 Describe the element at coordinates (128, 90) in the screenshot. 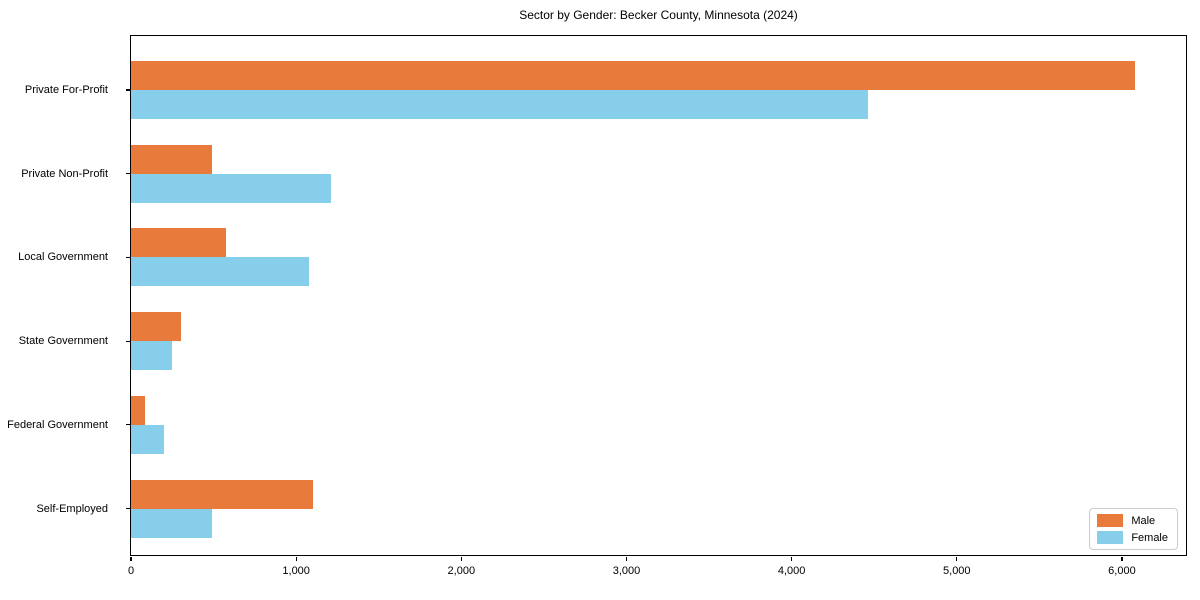

I see `y-tick-mark-private-for-profit` at that location.